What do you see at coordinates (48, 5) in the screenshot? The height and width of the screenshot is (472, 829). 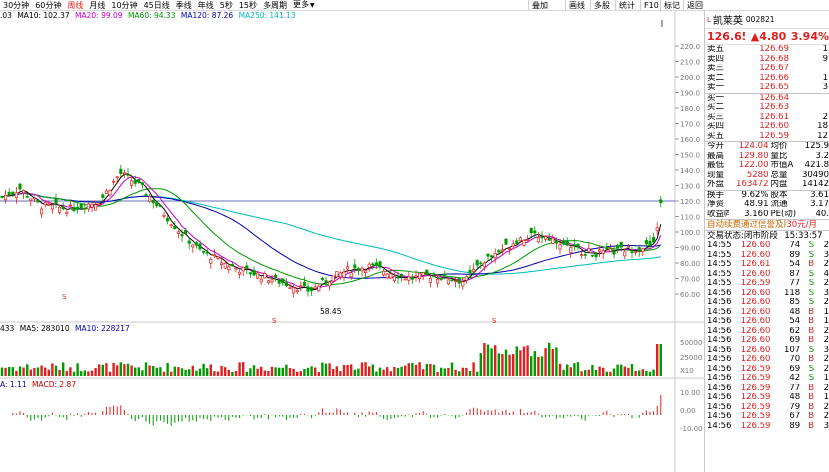 I see `period-60min: 60分钟` at bounding box center [48, 5].